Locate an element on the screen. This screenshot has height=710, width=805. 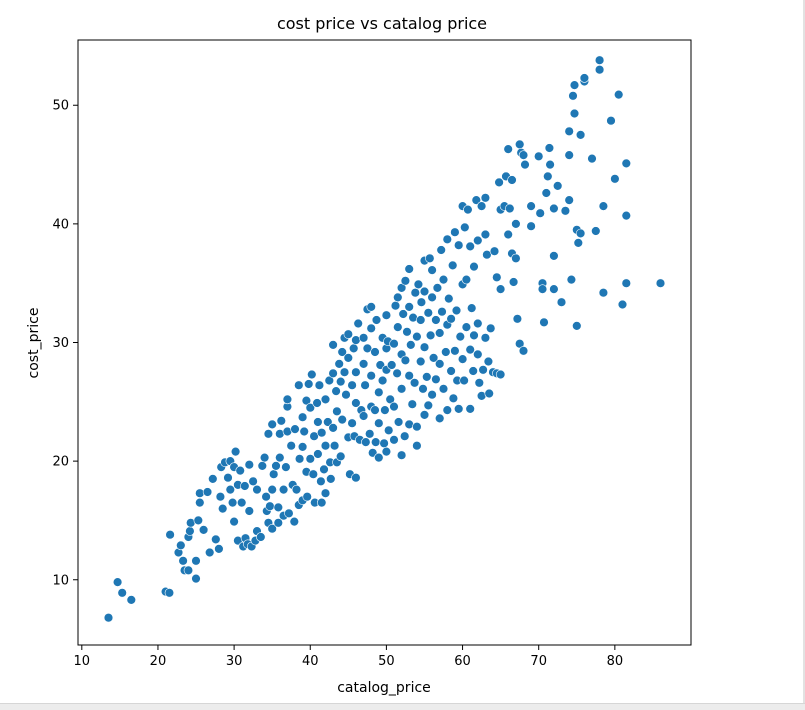
x-tick-label: 80 is located at coordinates (615, 661).